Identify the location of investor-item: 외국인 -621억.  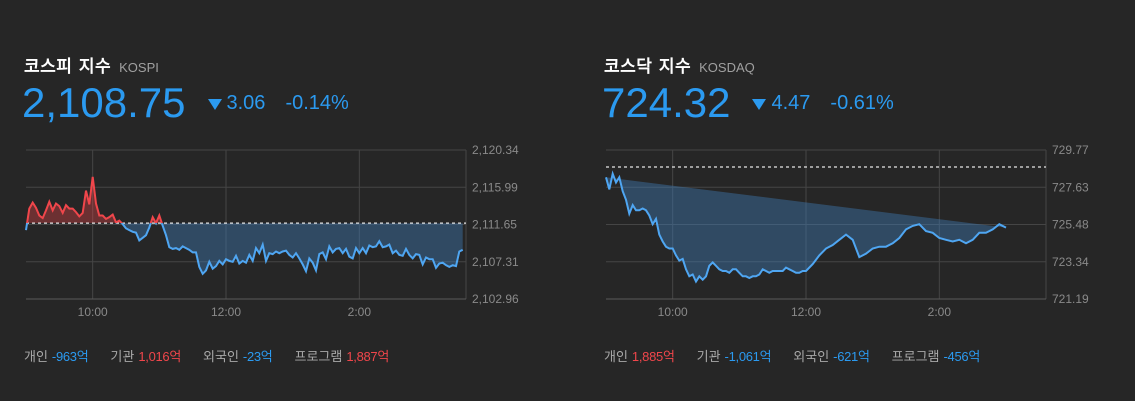
(831, 355).